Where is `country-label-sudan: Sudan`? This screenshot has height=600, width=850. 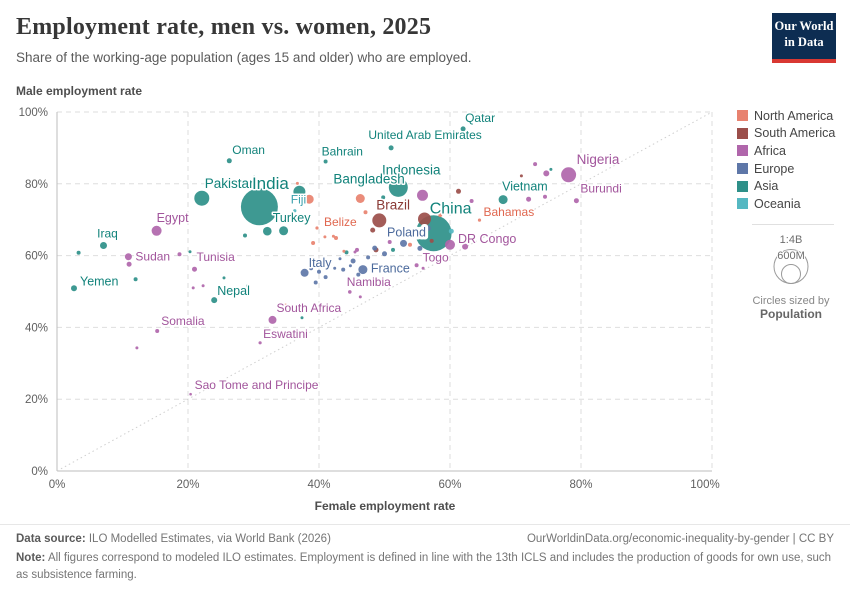
country-label-sudan: Sudan is located at coordinates (153, 256).